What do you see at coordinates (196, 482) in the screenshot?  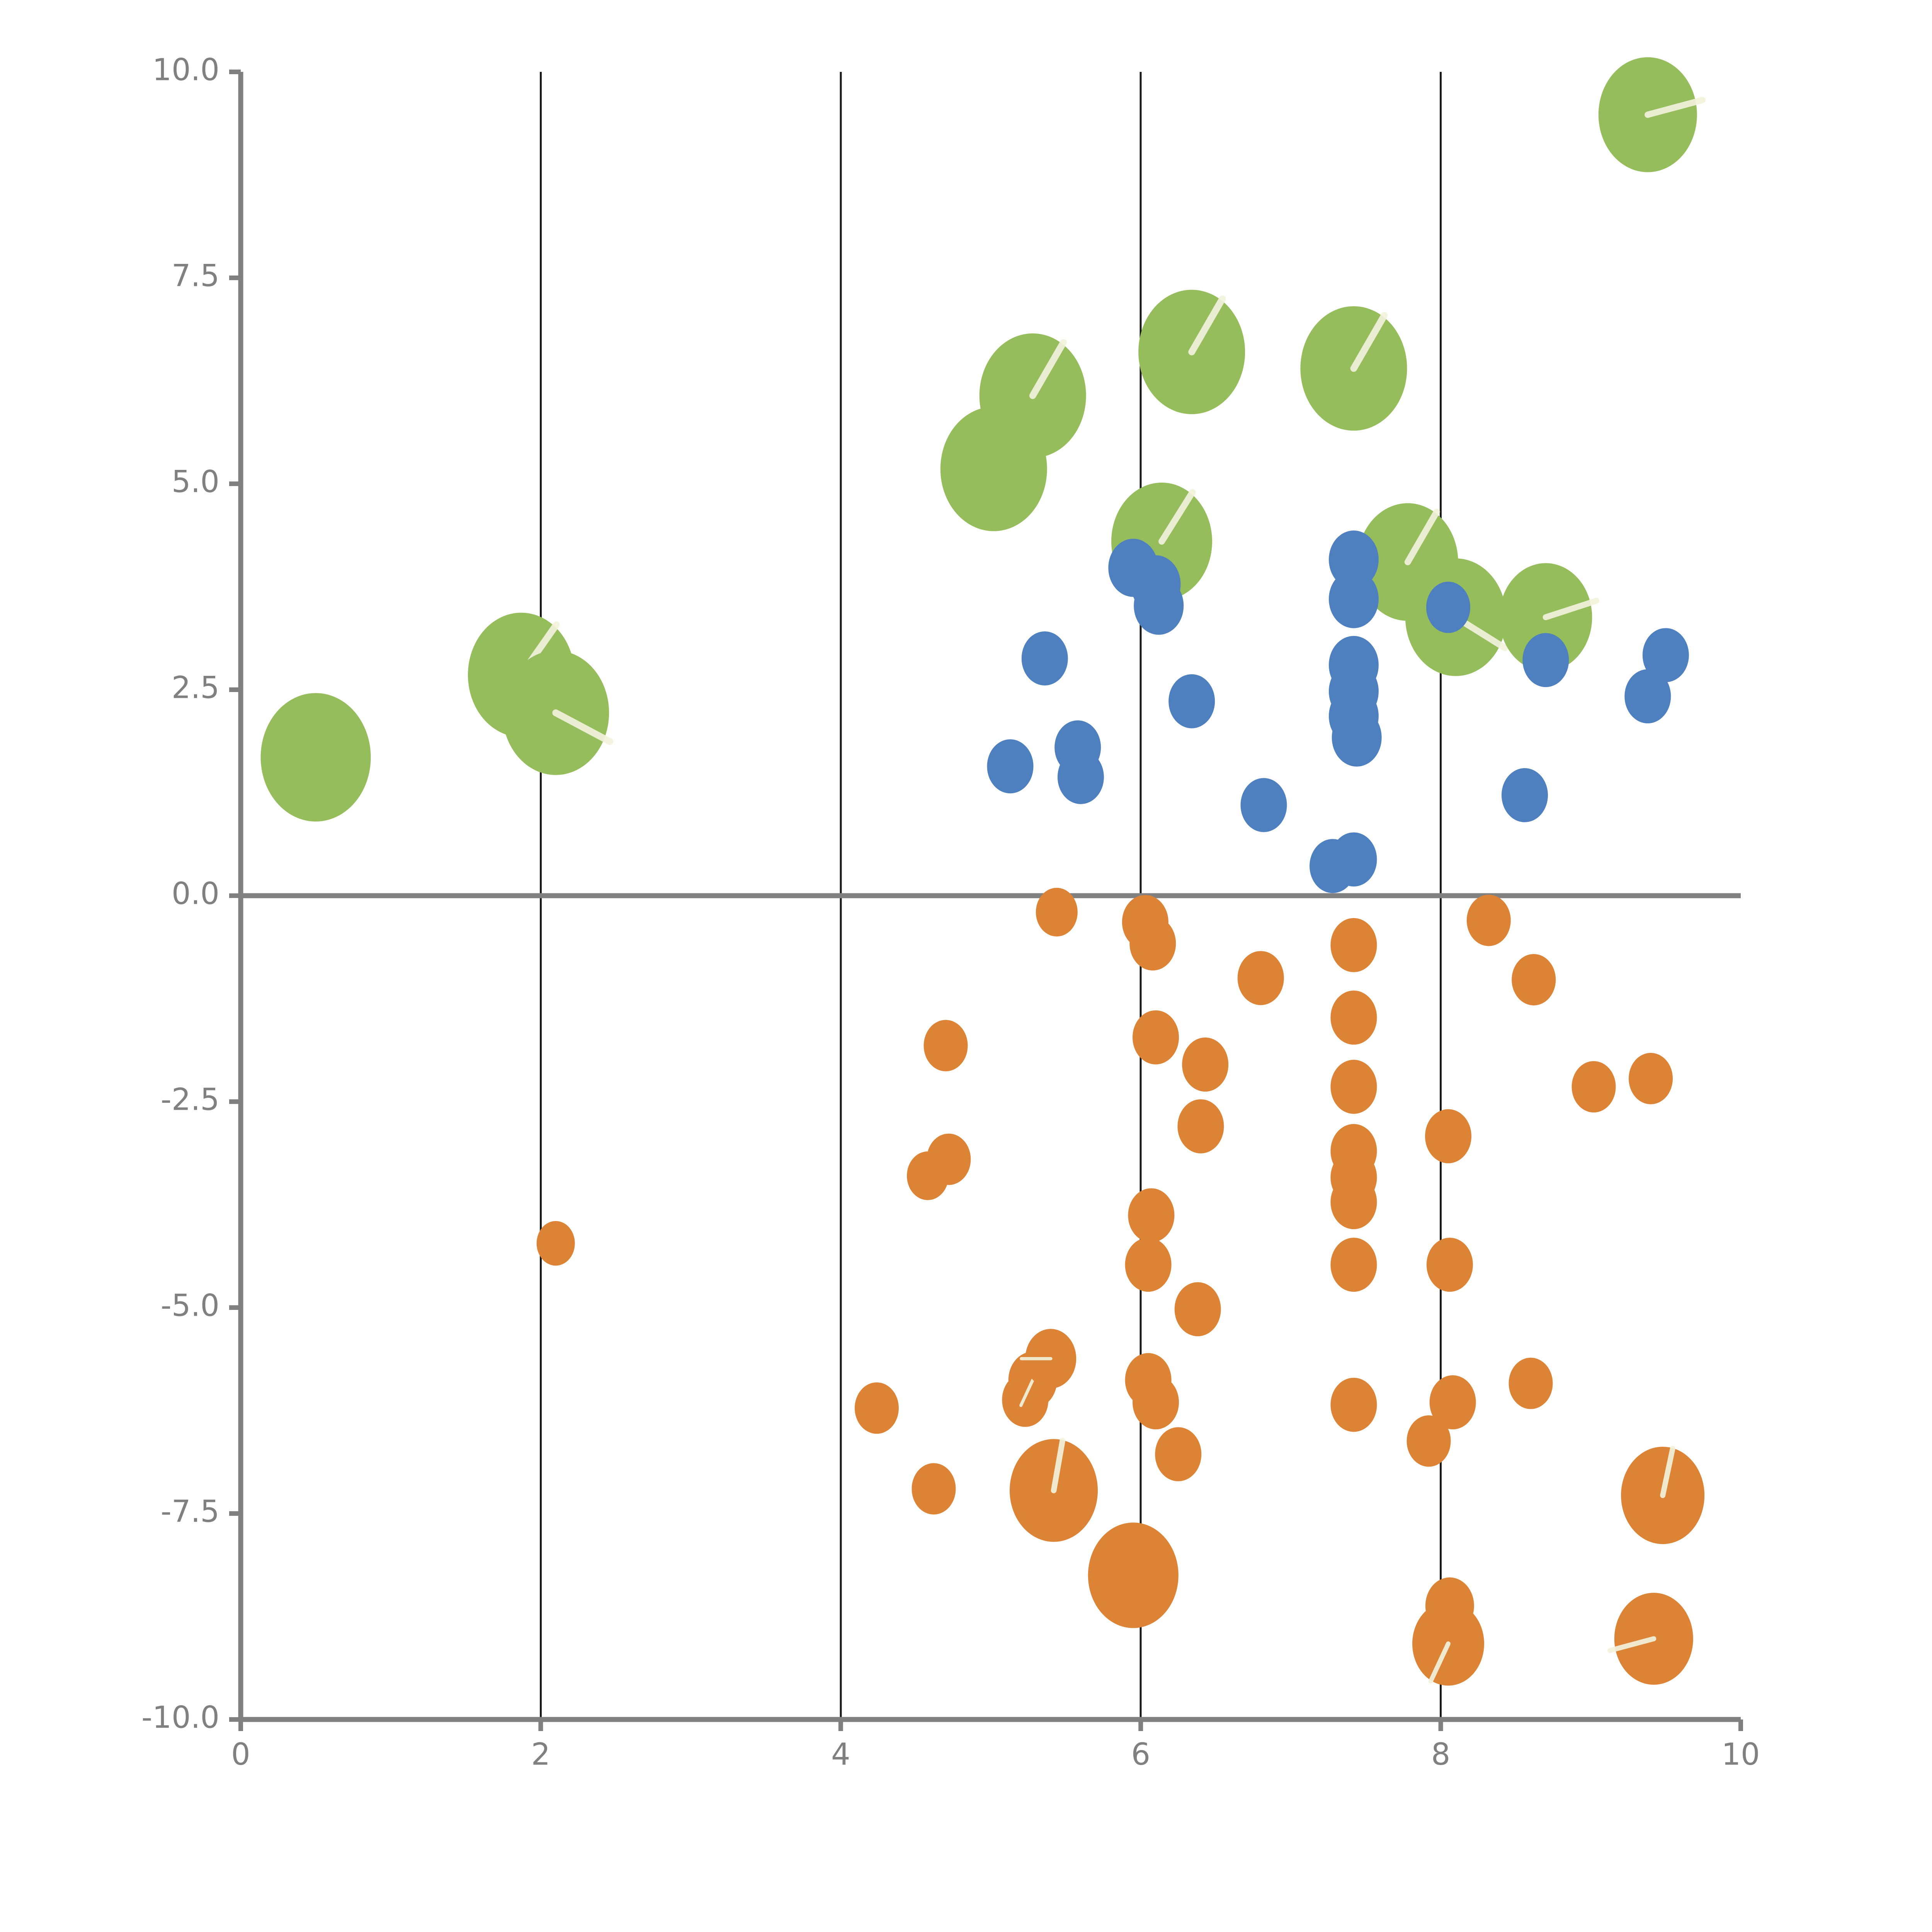 I see `y-tick-label: 5.0` at bounding box center [196, 482].